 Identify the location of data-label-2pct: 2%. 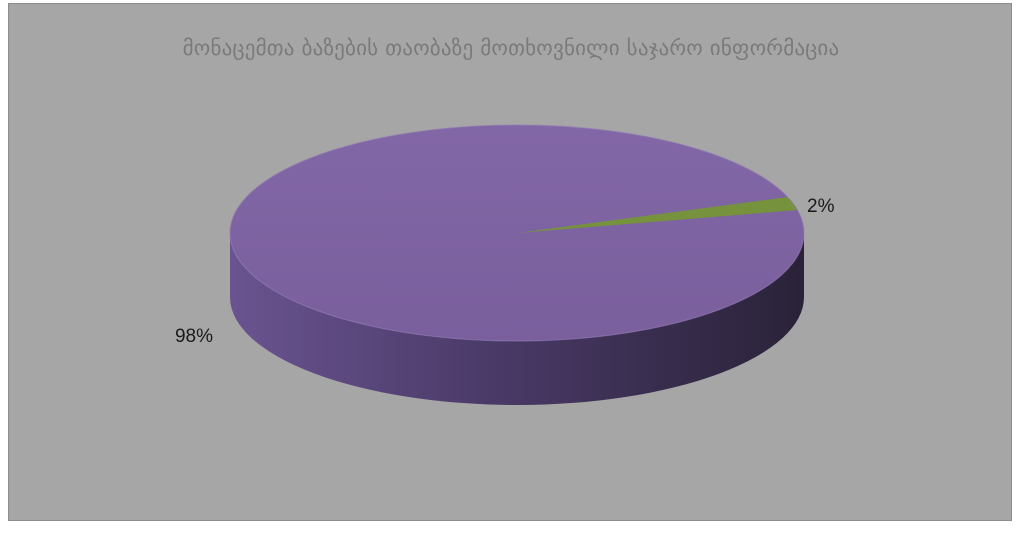
(821, 206).